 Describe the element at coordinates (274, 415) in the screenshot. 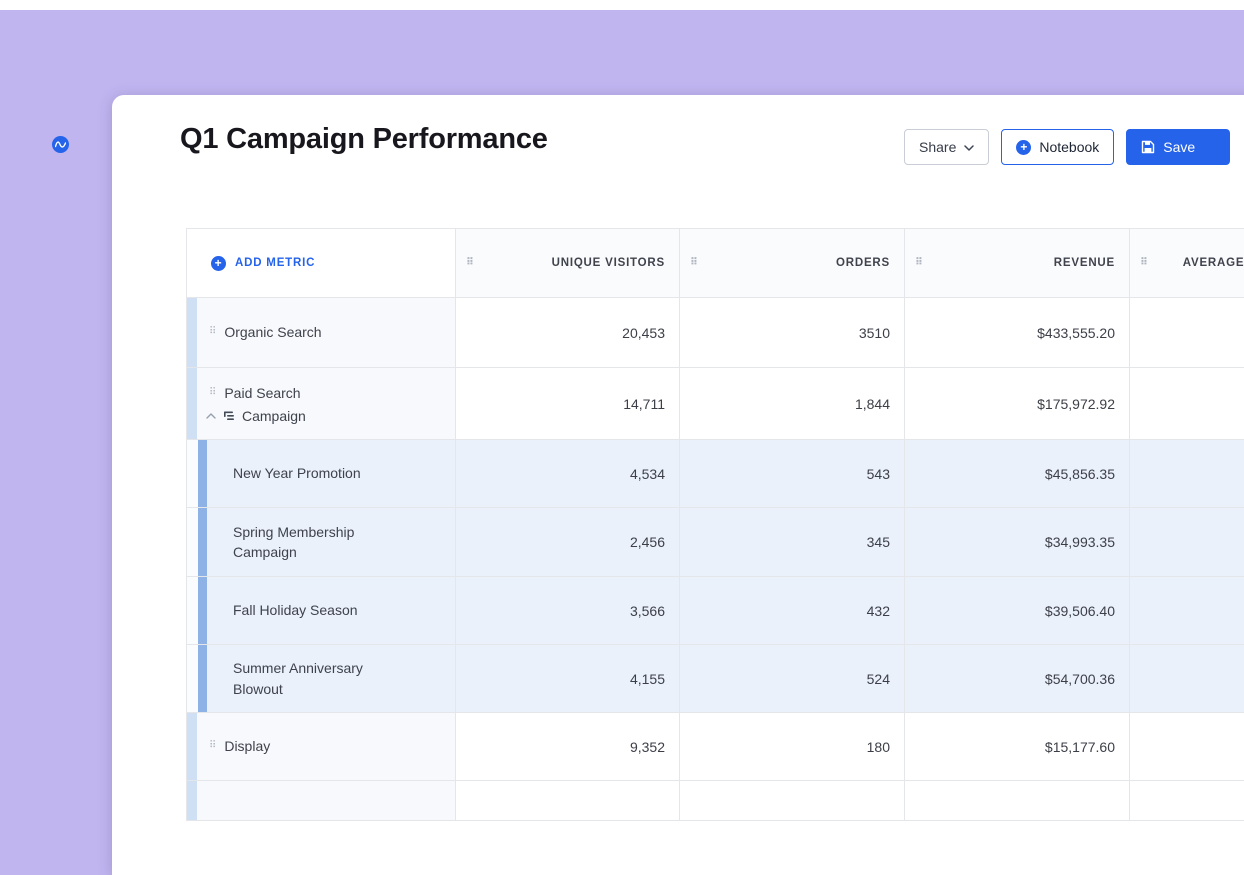

I see `groupby-label: Campaign` at that location.